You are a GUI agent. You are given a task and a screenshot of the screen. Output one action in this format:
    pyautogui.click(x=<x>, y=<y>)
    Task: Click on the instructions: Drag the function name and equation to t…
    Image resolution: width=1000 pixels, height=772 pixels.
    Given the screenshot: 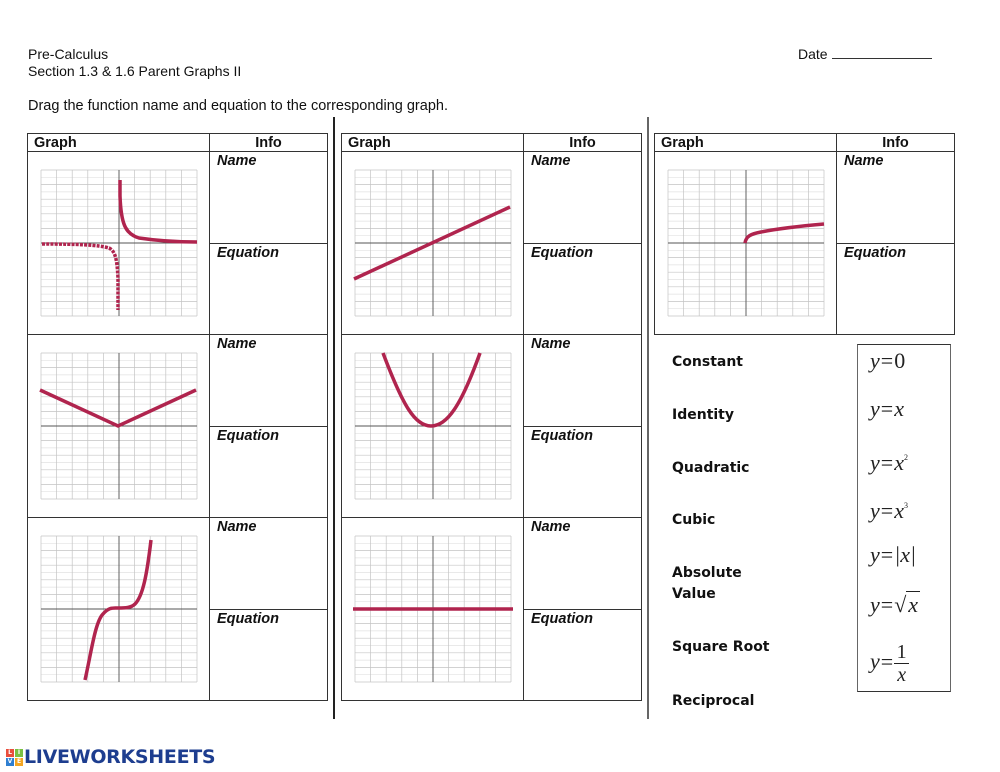 What is the action you would take?
    pyautogui.click(x=238, y=106)
    